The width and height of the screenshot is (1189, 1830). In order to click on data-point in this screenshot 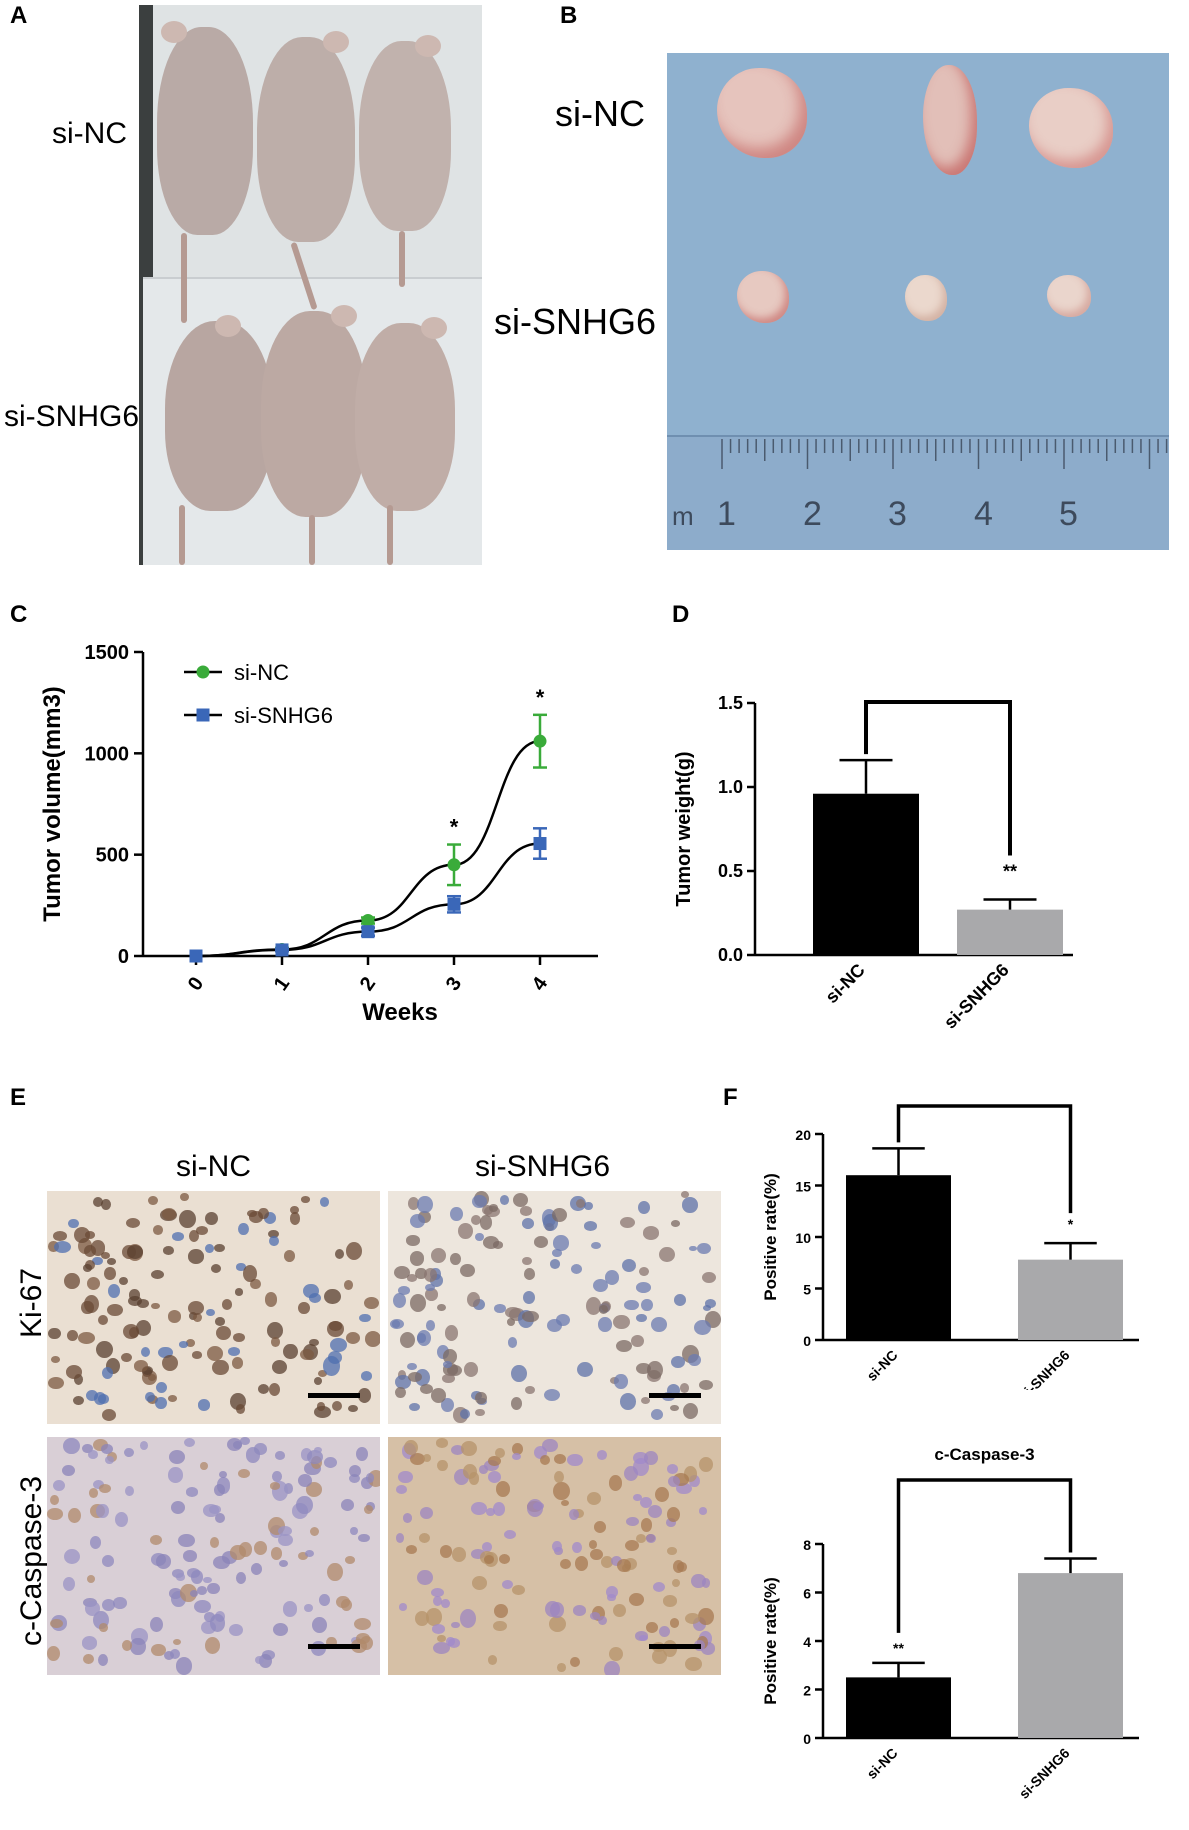, I will do `click(454, 904)`.